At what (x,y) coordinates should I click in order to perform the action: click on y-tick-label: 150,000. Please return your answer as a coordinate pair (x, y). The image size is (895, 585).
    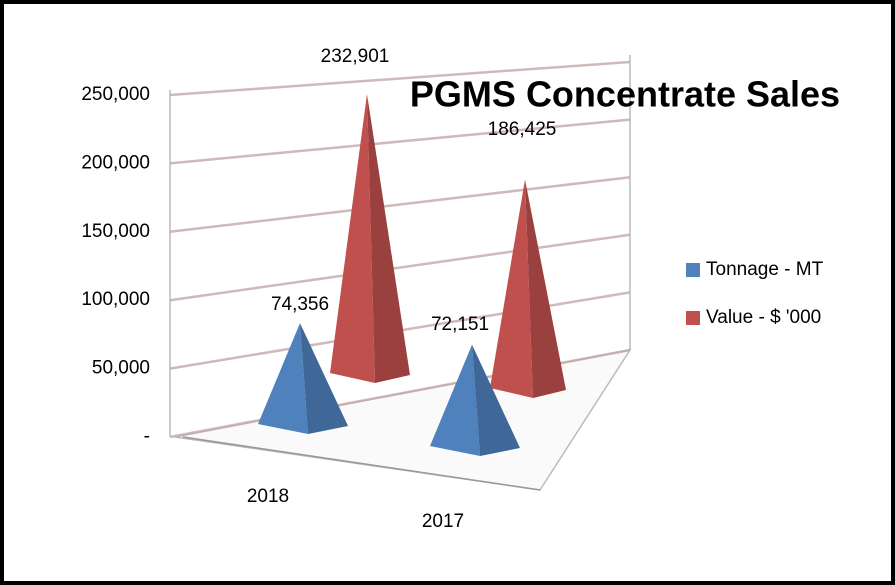
    Looking at the image, I should click on (115, 231).